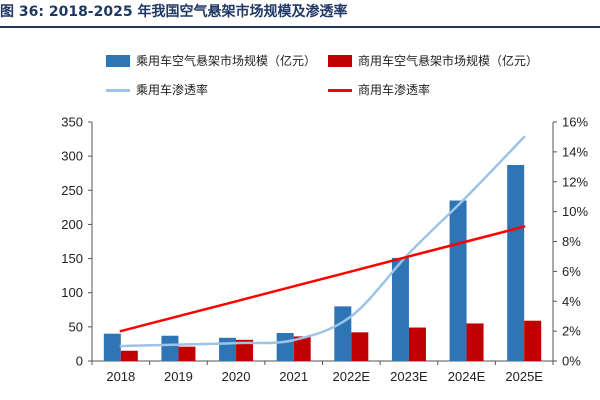 The image size is (600, 400). I want to click on y-left-tick-label: 50, so click(76, 326).